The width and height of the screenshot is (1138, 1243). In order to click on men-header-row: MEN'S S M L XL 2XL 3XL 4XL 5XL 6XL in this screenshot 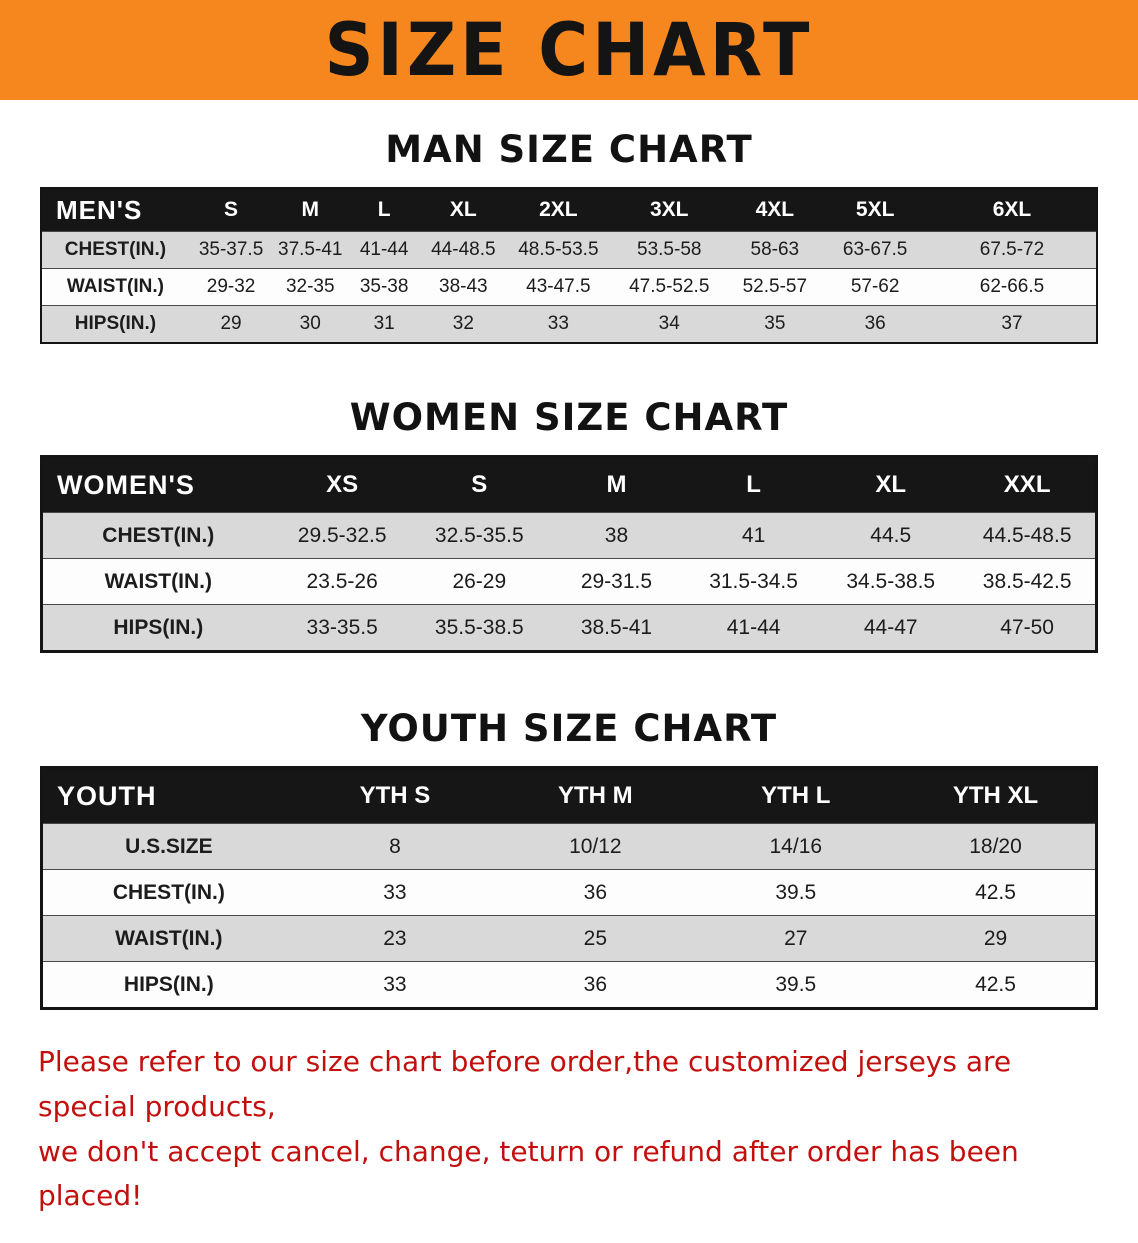, I will do `click(569, 210)`.